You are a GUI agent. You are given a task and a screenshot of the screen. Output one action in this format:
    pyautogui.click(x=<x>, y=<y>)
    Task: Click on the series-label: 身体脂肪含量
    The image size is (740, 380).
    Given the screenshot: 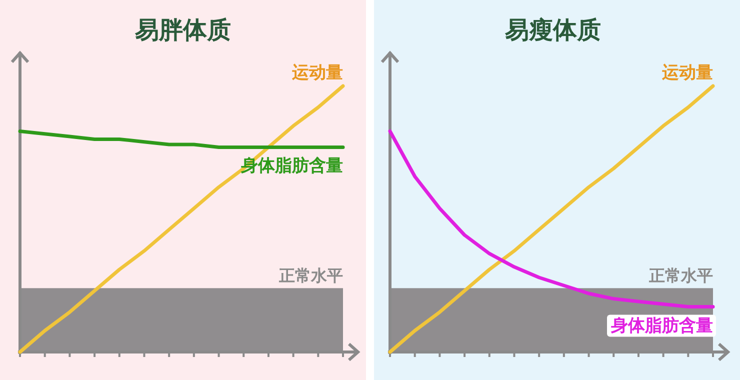 What is the action you would take?
    pyautogui.click(x=661, y=326)
    